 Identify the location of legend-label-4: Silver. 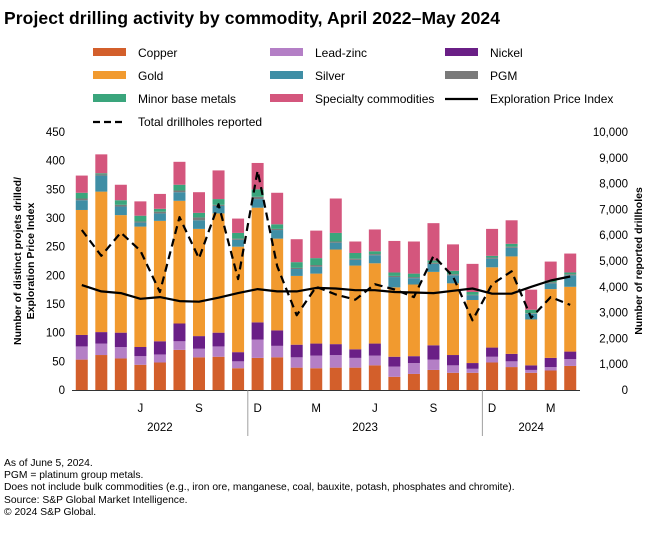
(330, 76).